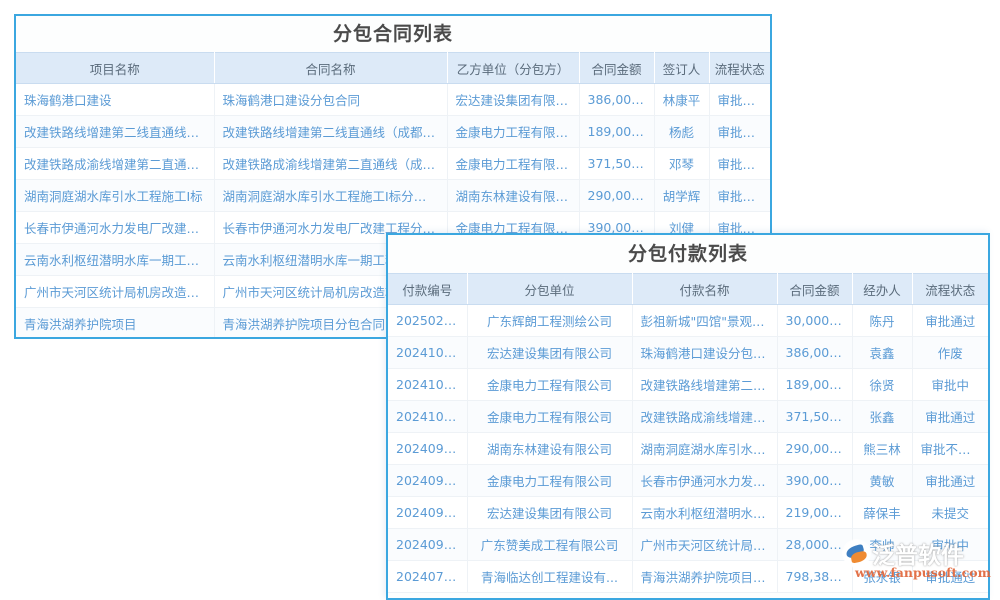 The width and height of the screenshot is (1000, 600). I want to click on cell-party-b: 湖南东林建设有限公司, so click(513, 195).